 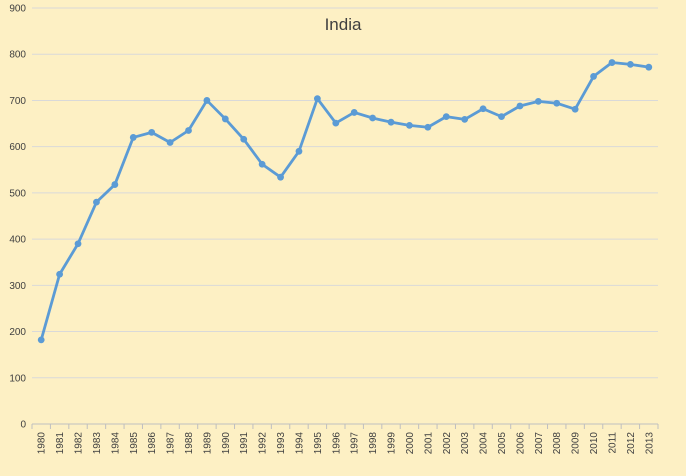 What do you see at coordinates (17, 55) in the screenshot?
I see `y-tick-label: 800` at bounding box center [17, 55].